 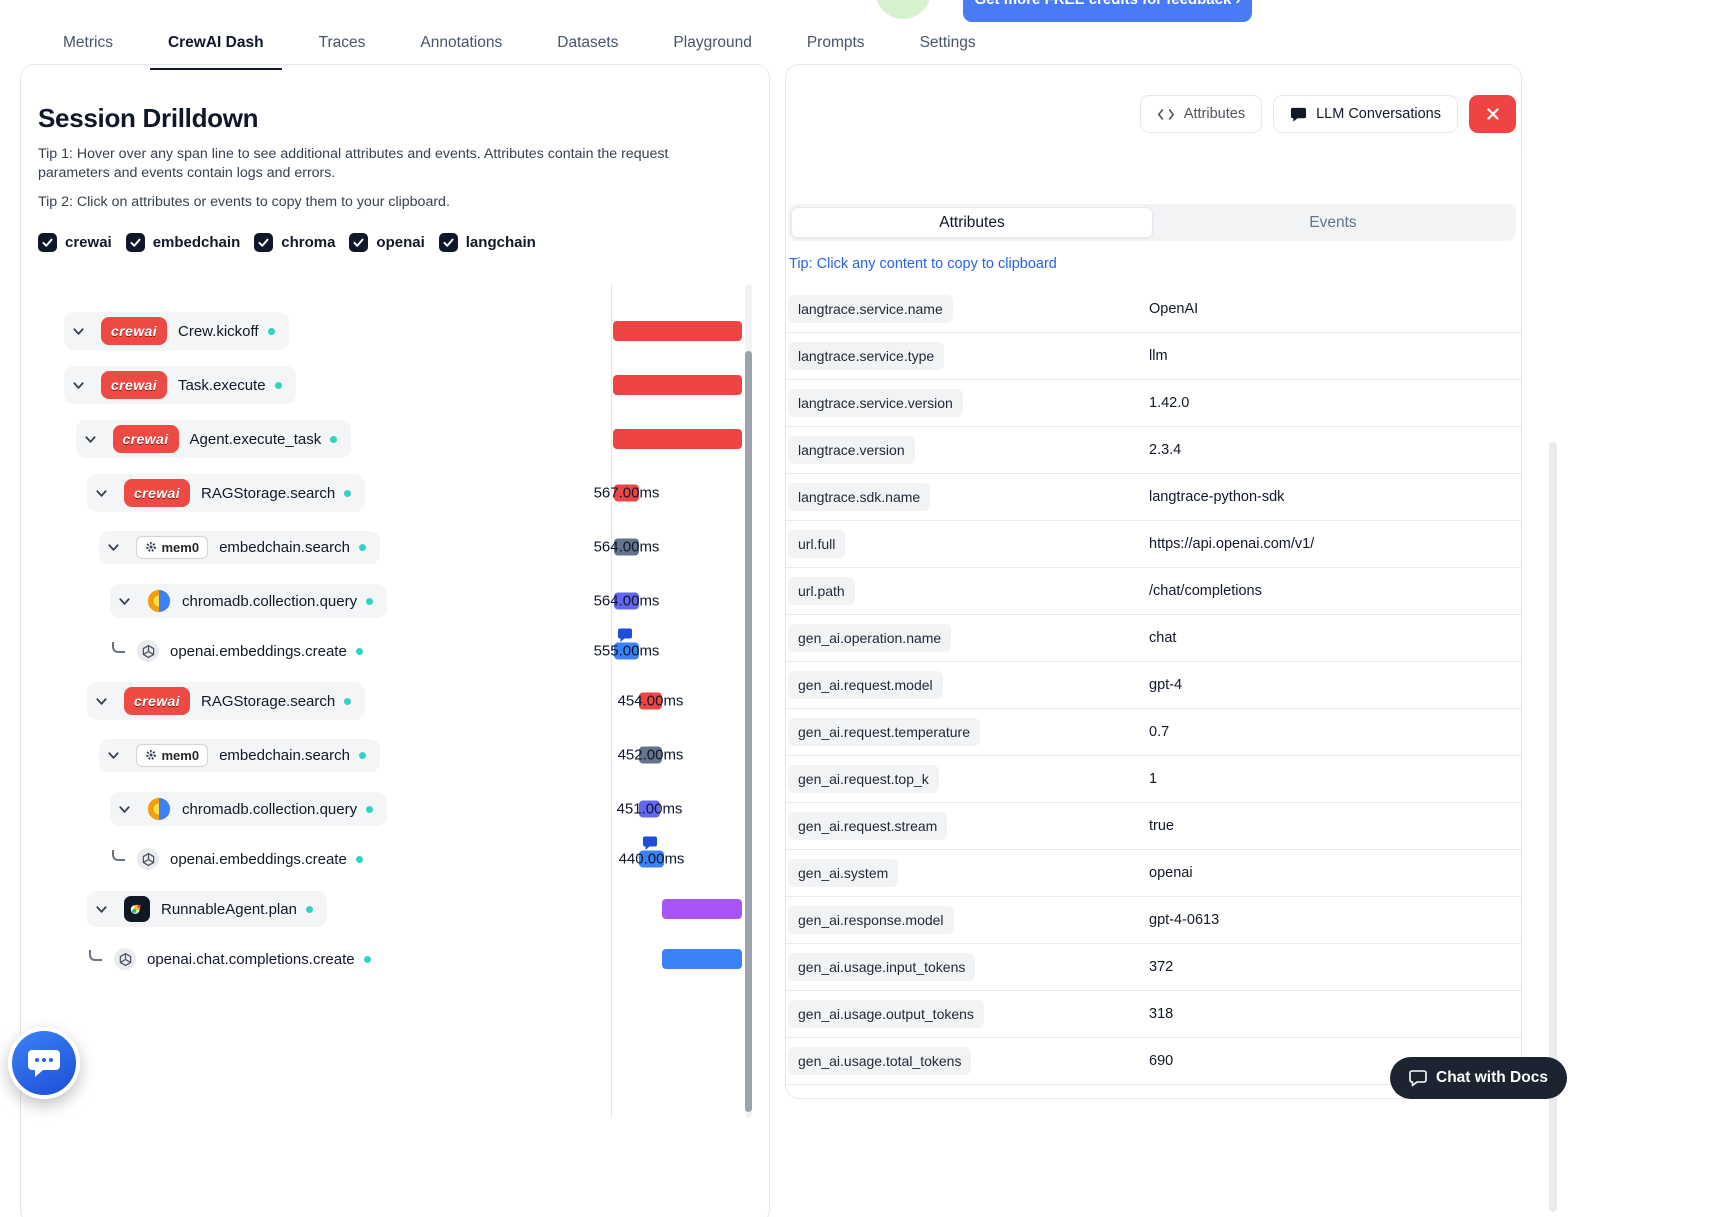 What do you see at coordinates (870, 309) in the screenshot?
I see `attribute-key: langtrace.service.name` at bounding box center [870, 309].